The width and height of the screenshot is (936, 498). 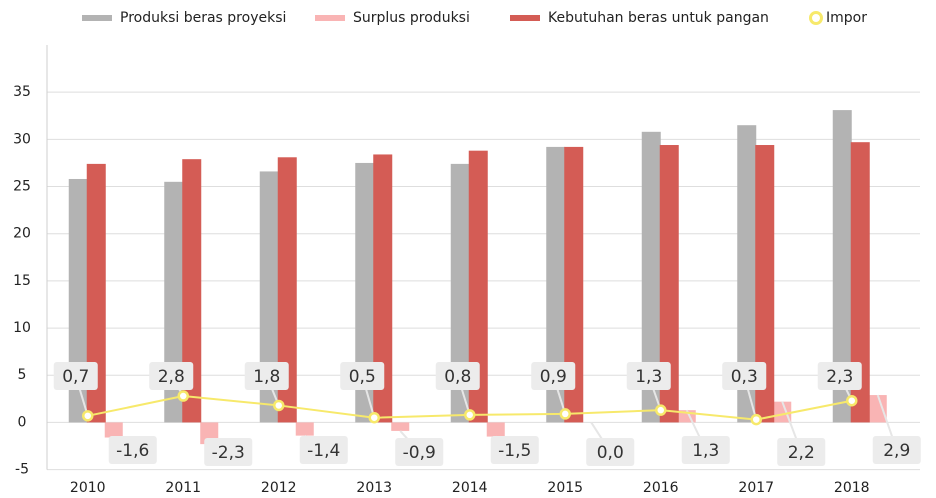 I want to click on data-label: 2,2, so click(x=801, y=453).